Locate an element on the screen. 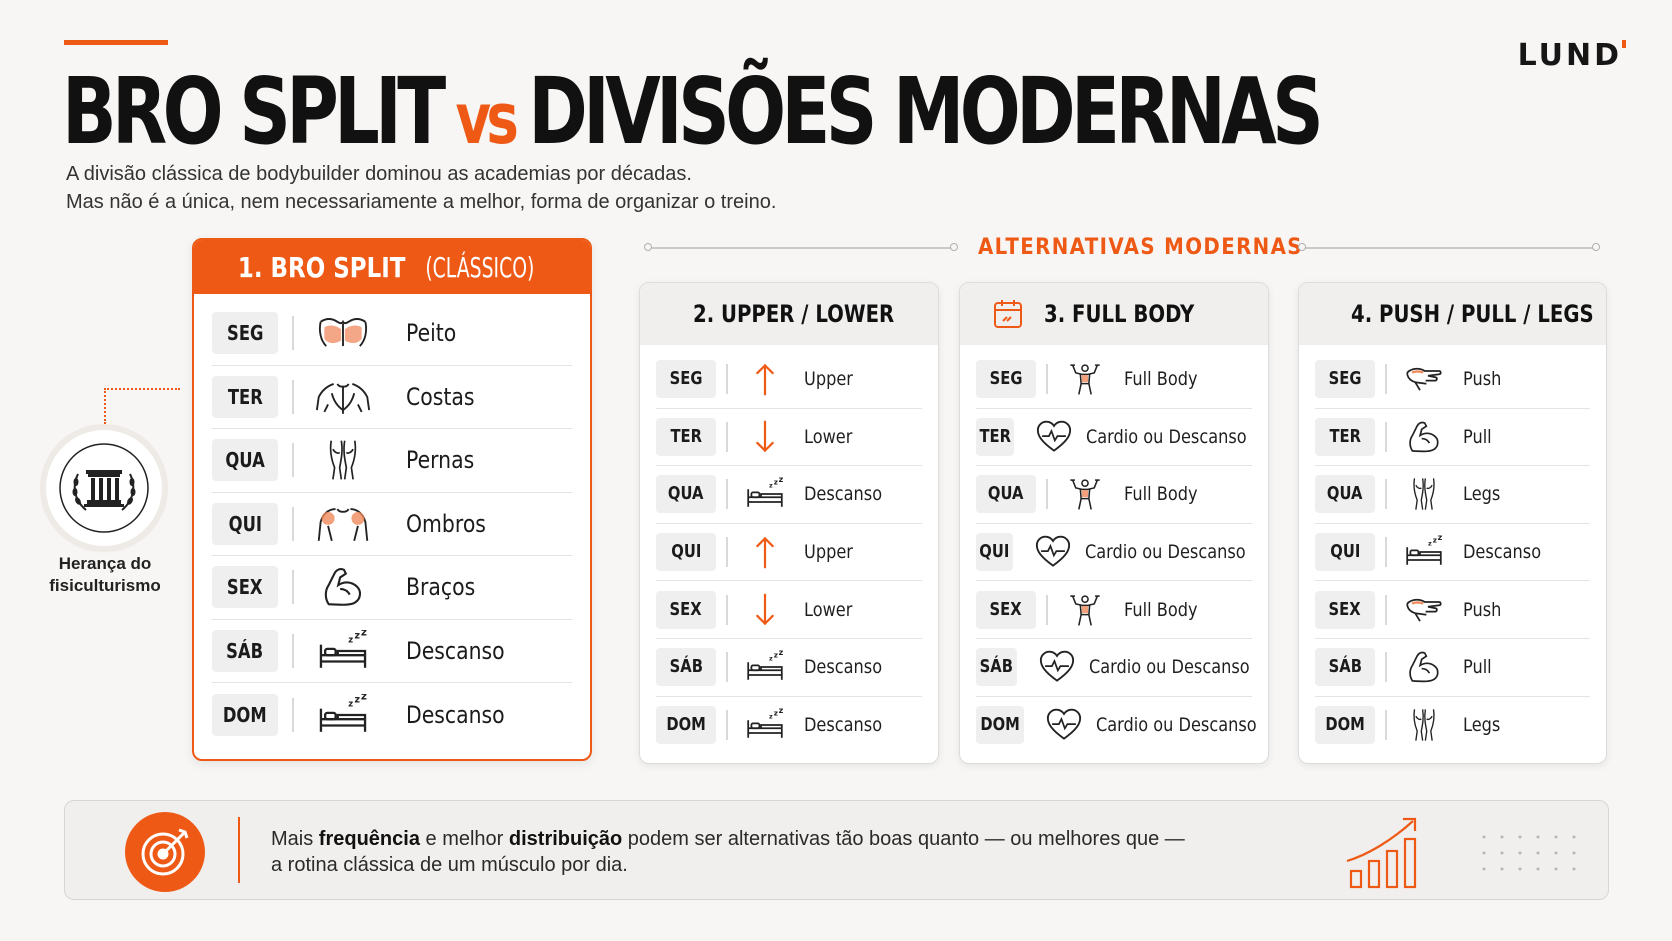 This screenshot has height=941, width=1672. bro-split-title: 1. BRO SPLIT is located at coordinates (321, 267).